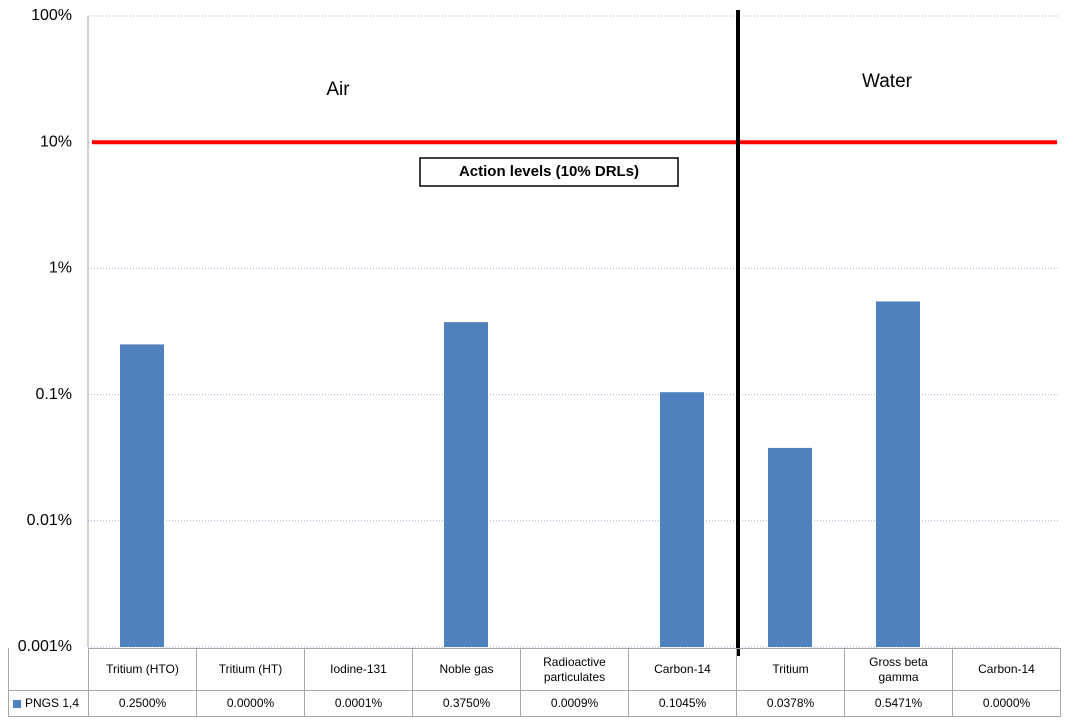 Image resolution: width=1070 pixels, height=724 pixels. What do you see at coordinates (466, 703) in the screenshot?
I see `value-label: 0.3750%` at bounding box center [466, 703].